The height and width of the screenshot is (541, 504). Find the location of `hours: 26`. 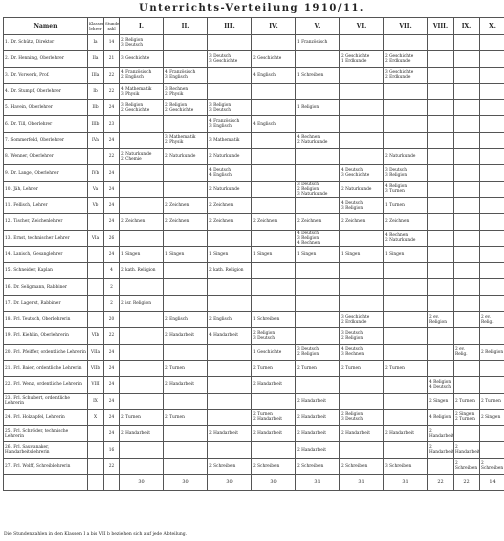

hours: 26 is located at coordinates (111, 238).